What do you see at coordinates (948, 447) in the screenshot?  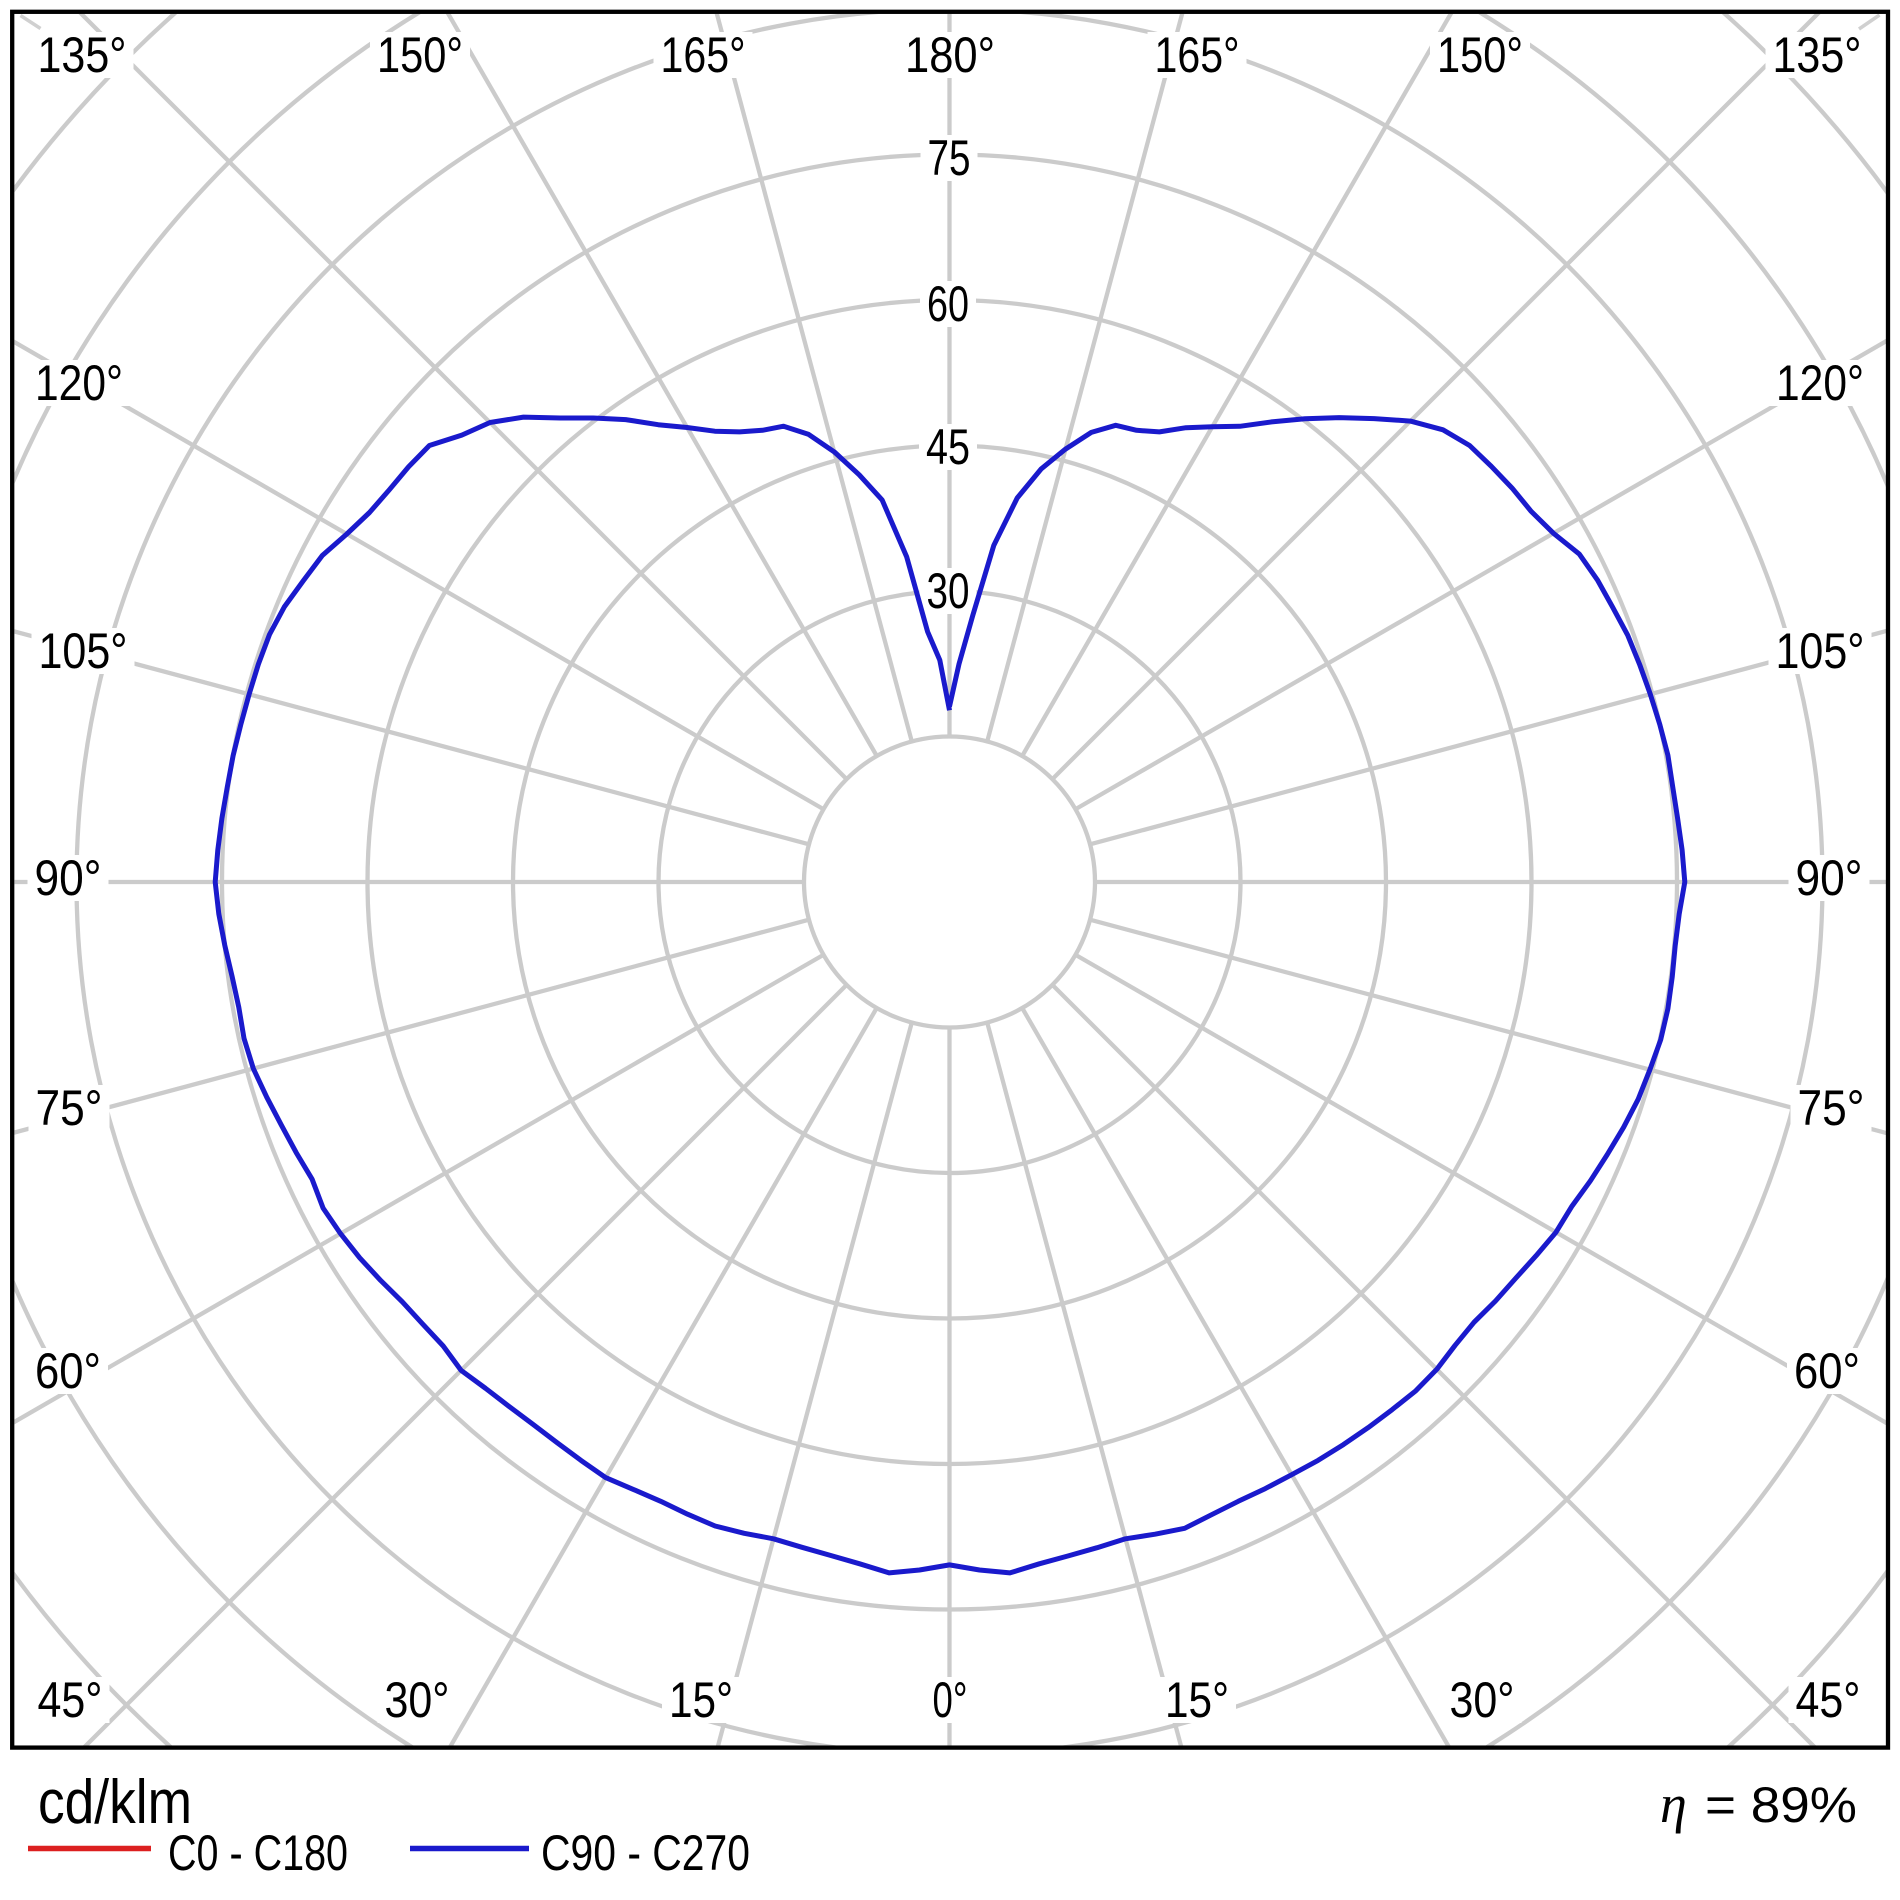 I see `svg-text: 45` at bounding box center [948, 447].